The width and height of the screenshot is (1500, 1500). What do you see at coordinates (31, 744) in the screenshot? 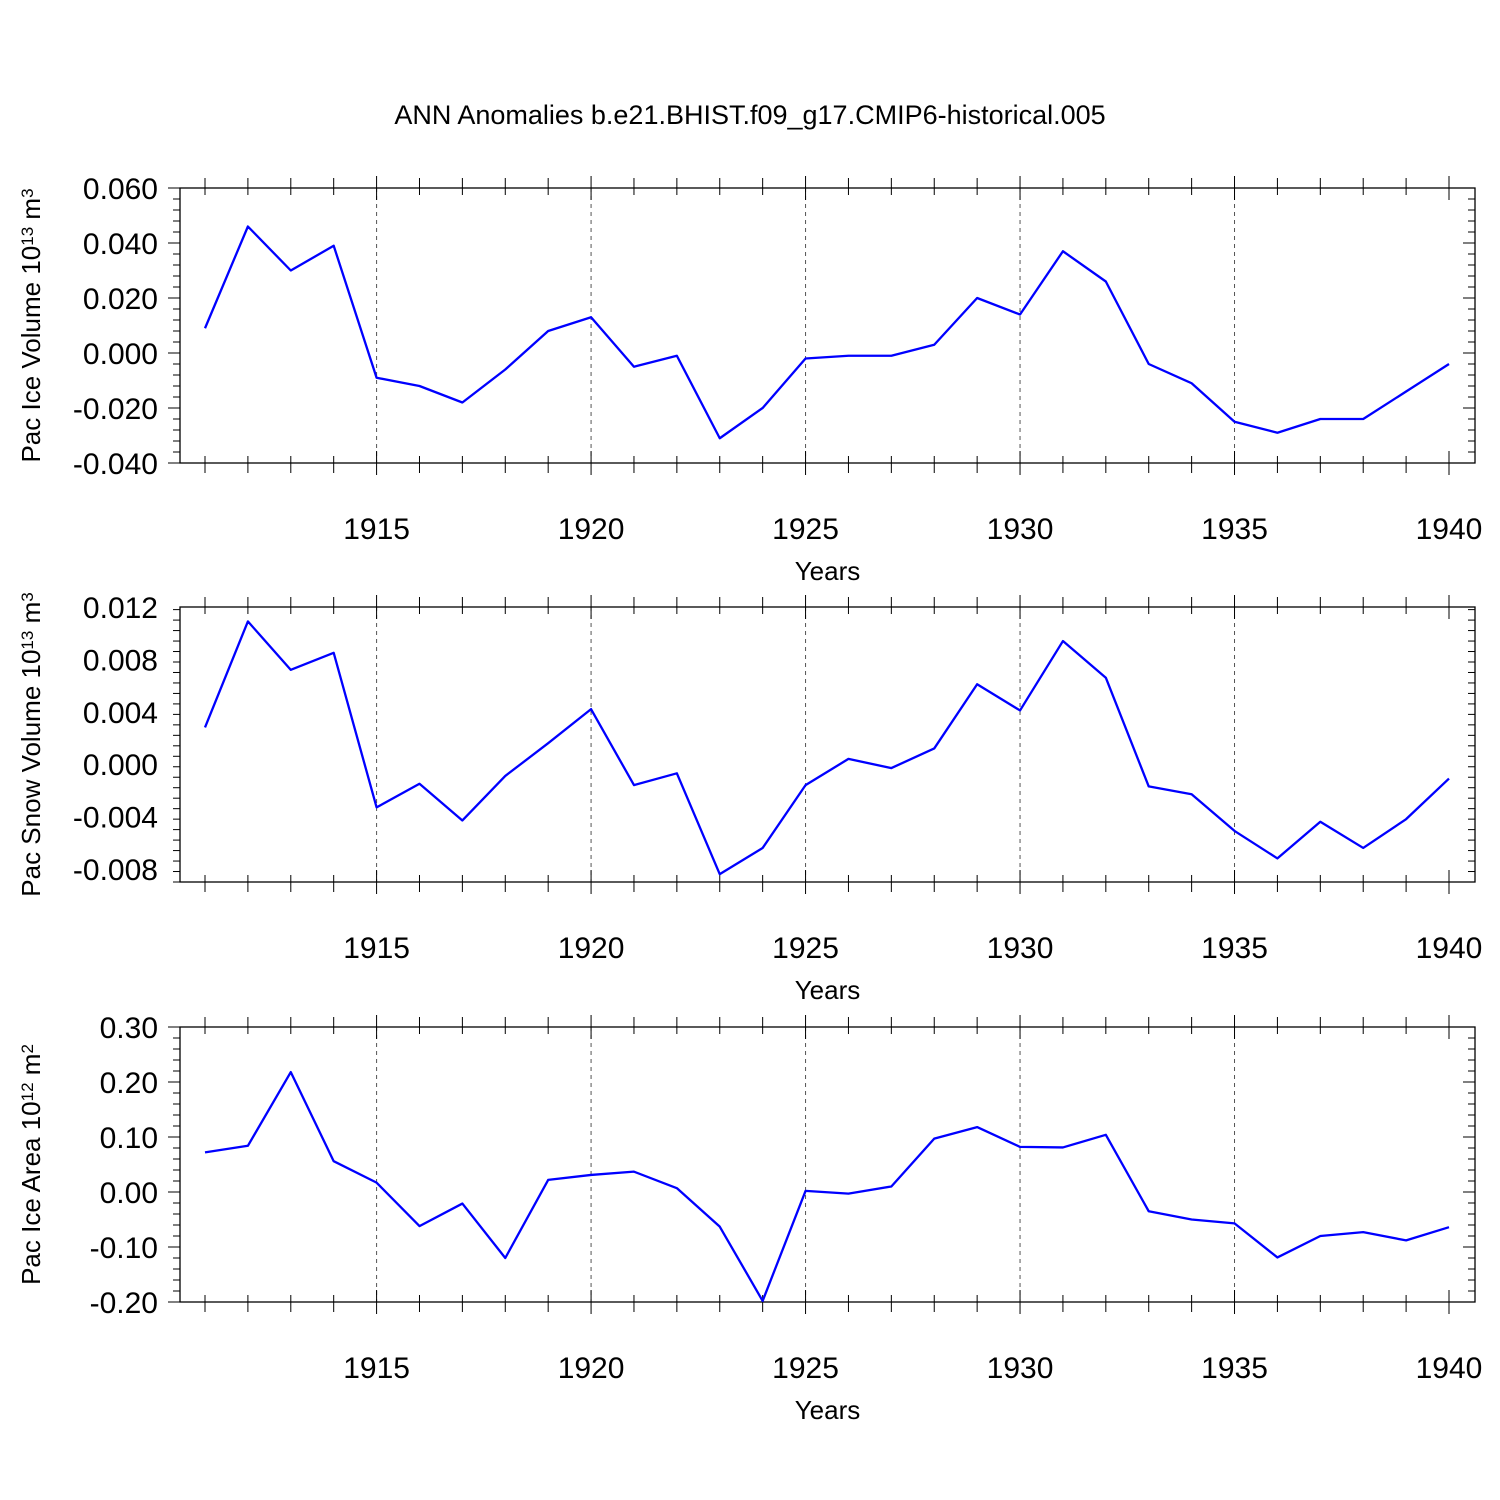
I see `y-axis-label: Pac Snow Volume 1013 m3` at bounding box center [31, 744].